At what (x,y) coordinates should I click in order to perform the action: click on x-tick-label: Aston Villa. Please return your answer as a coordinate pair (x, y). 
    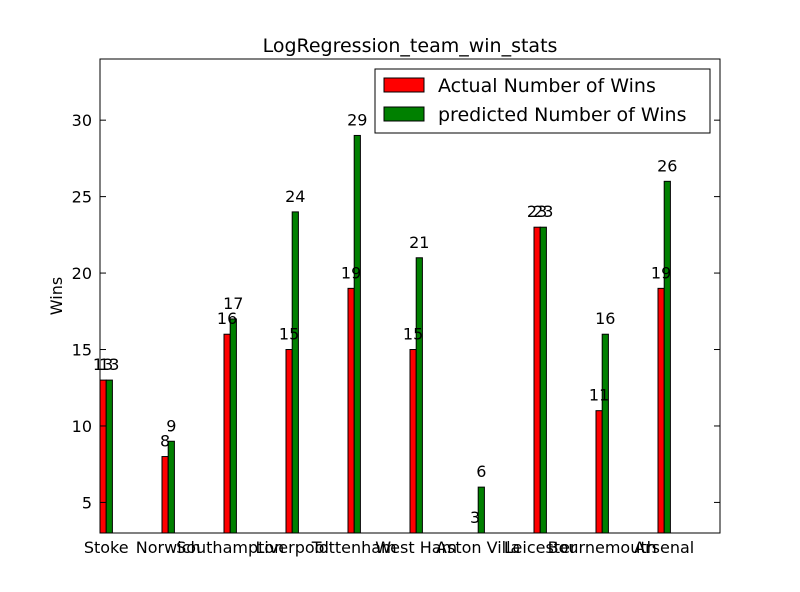
    Looking at the image, I should click on (478, 547).